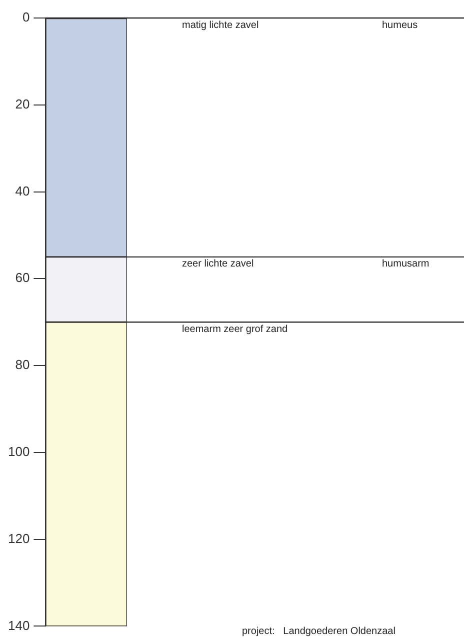 The width and height of the screenshot is (464, 638). What do you see at coordinates (235, 329) in the screenshot?
I see `text: leemarm zeer grof zand` at bounding box center [235, 329].